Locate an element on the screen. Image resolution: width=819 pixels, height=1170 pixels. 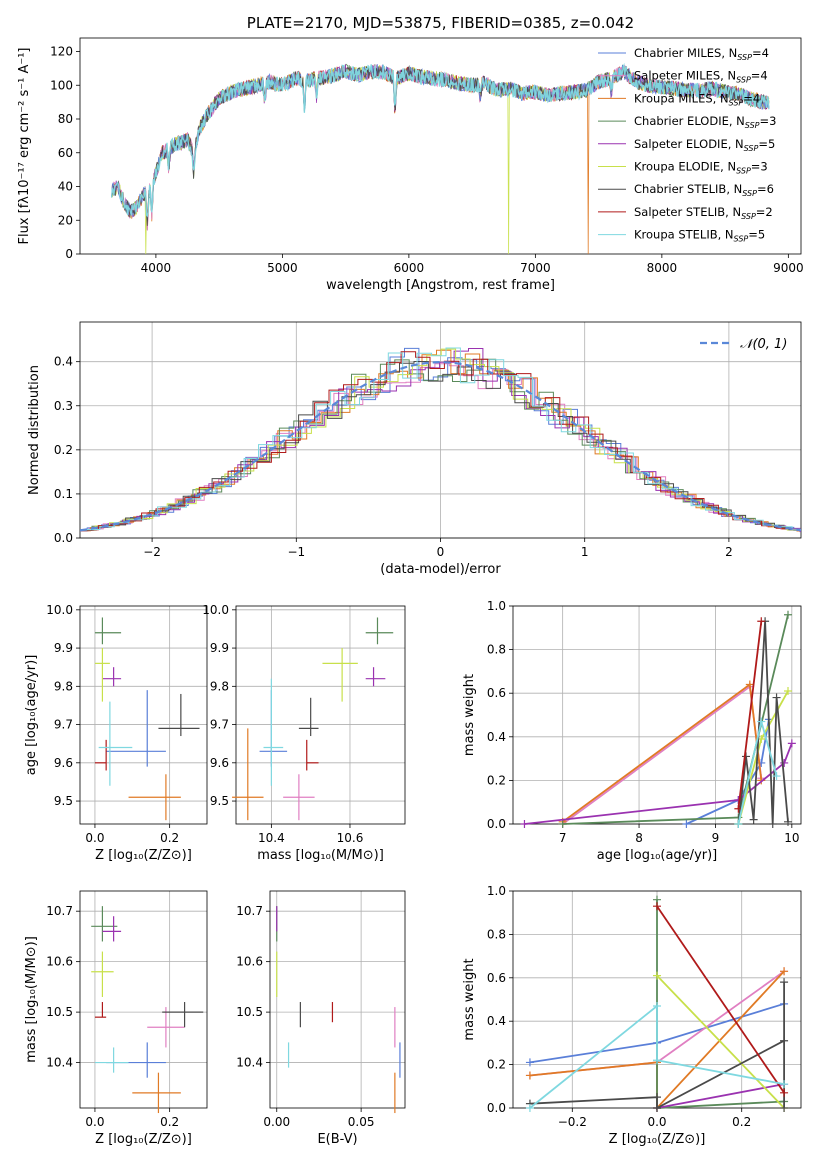
age_vs_mass-xlabel: mass [log₁₀(M/M⊙)] is located at coordinates (320, 855).